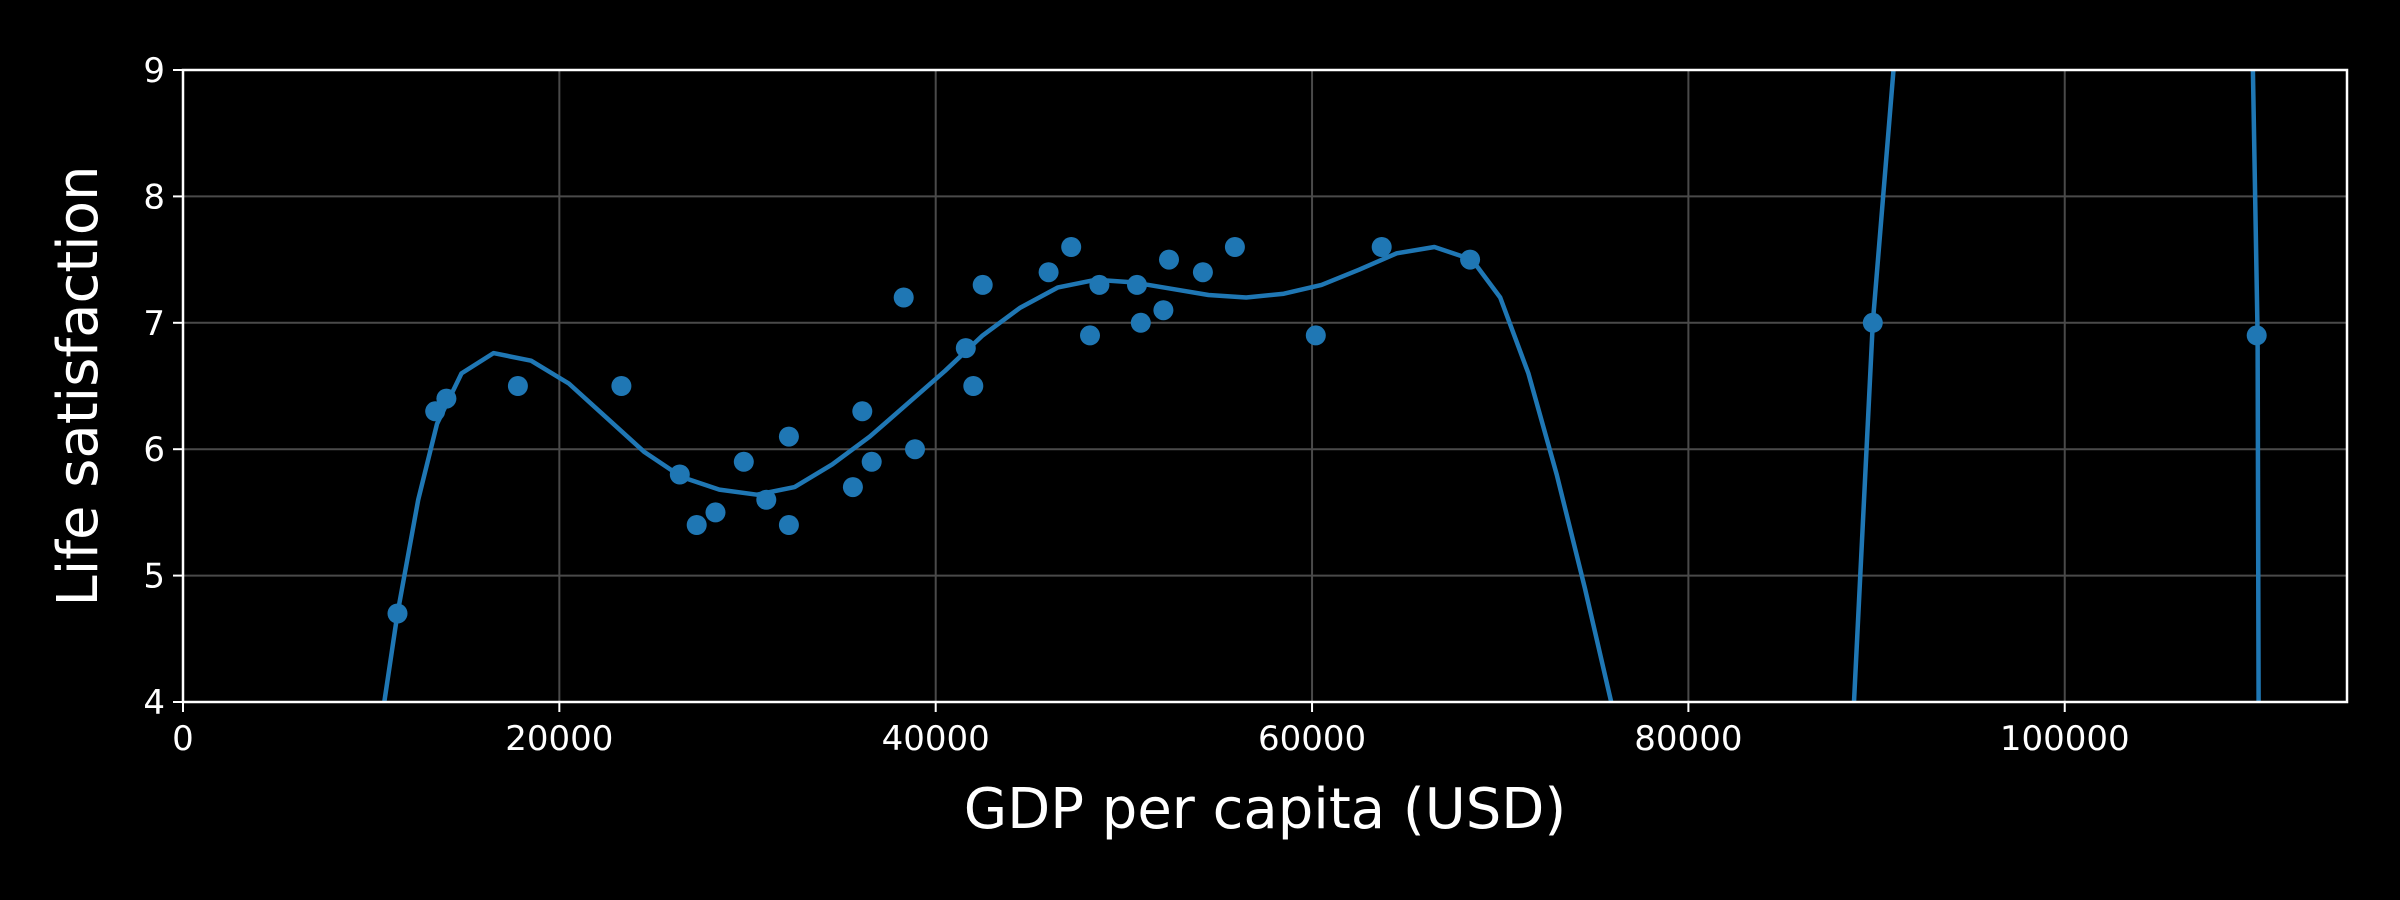 Image resolution: width=2400 pixels, height=900 pixels. I want to click on x-tick-label: 0, so click(183, 739).